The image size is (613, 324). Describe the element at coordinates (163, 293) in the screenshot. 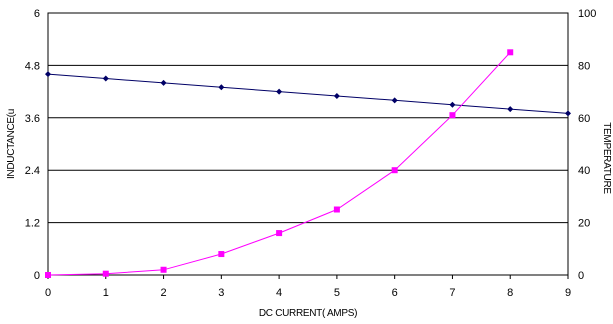

I see `x-tick-label: 2` at that location.